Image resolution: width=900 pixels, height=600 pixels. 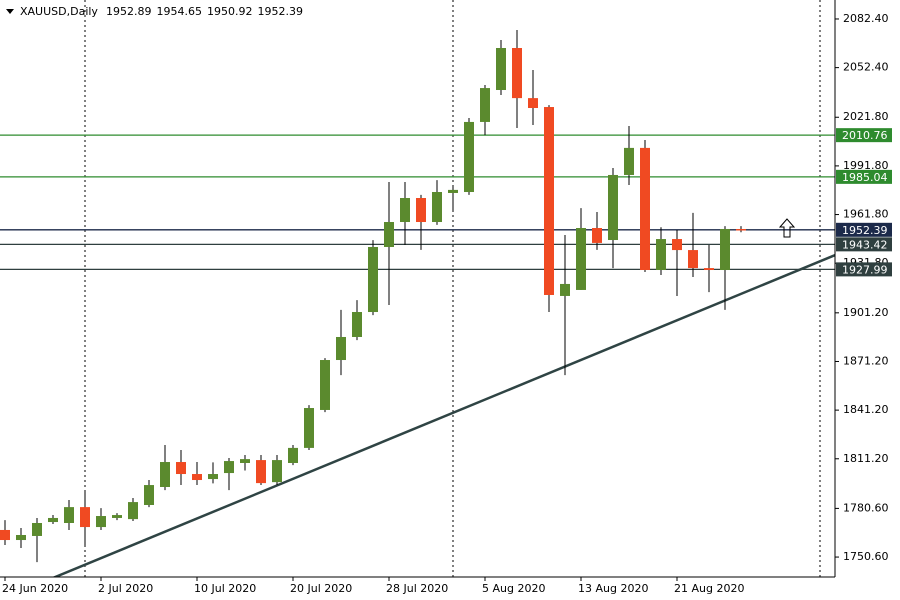 What do you see at coordinates (35, 588) in the screenshot?
I see `x-tick-label: 24 Jun 2020` at bounding box center [35, 588].